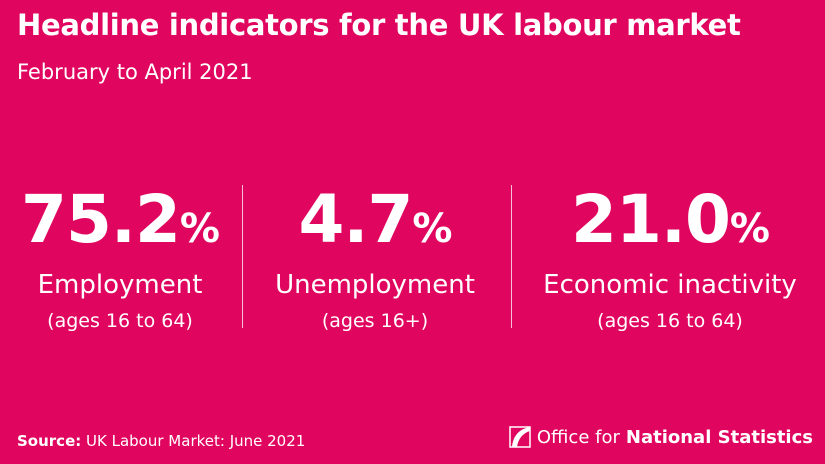 Image resolution: width=825 pixels, height=464 pixels. What do you see at coordinates (719, 437) in the screenshot?
I see `logo-text-bold: National Statistics` at bounding box center [719, 437].